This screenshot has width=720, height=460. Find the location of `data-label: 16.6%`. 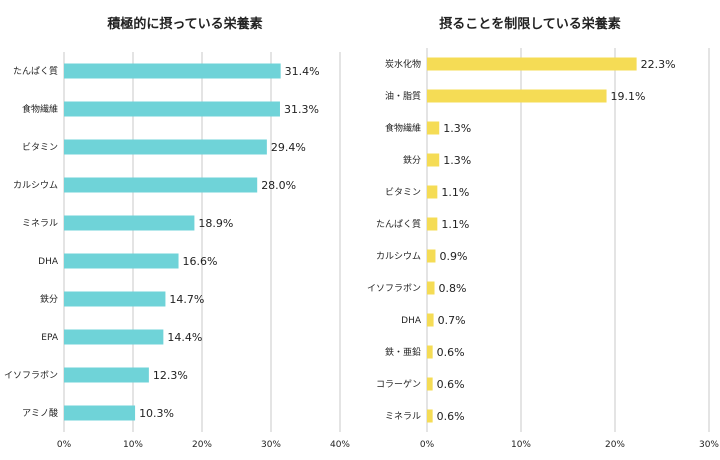

data-label: 16.6% is located at coordinates (200, 261).